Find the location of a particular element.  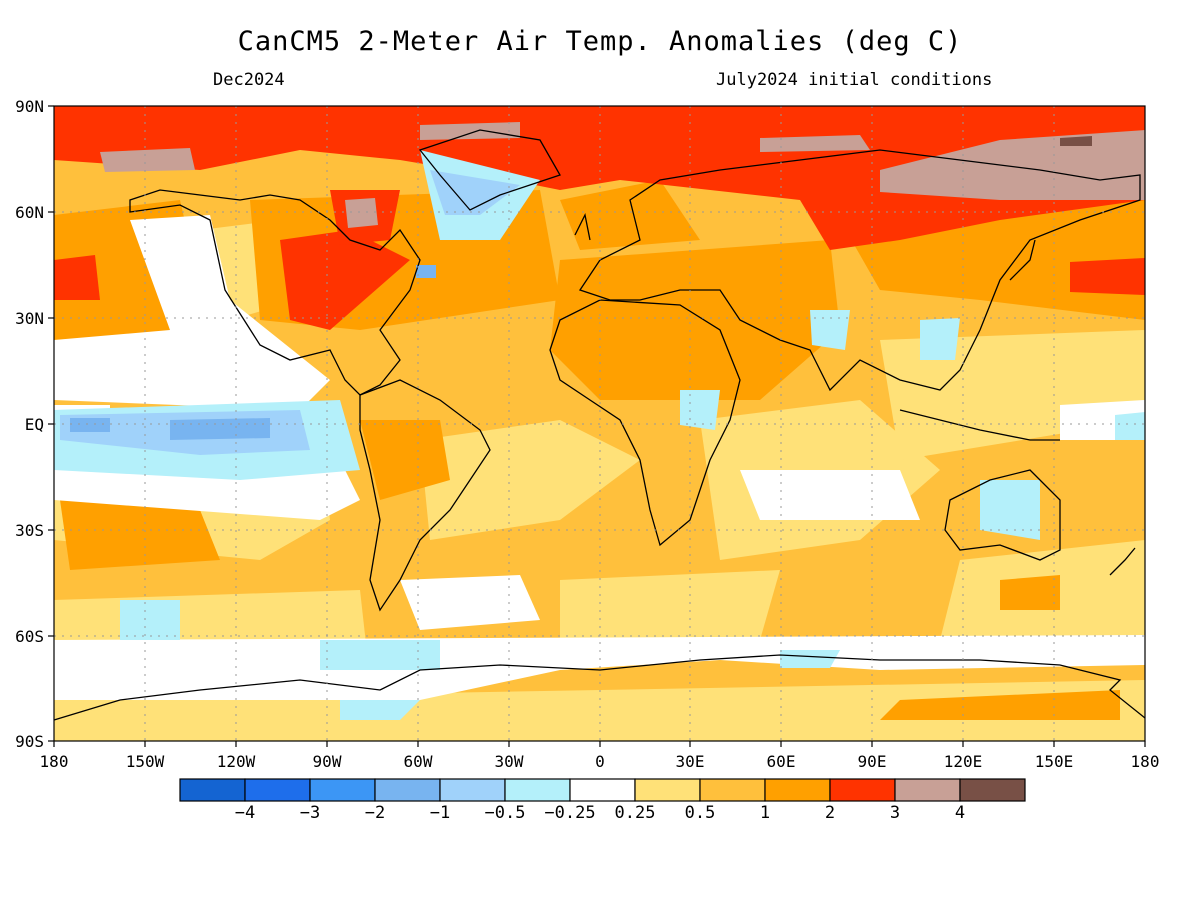

colorbar-tick-label: 3 is located at coordinates (895, 813).